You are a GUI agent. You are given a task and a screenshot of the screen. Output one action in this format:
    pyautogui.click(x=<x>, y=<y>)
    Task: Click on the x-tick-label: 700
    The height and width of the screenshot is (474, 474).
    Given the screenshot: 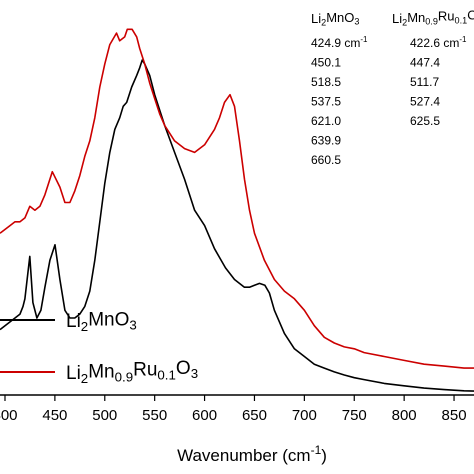 What is the action you would take?
    pyautogui.click(x=304, y=415)
    